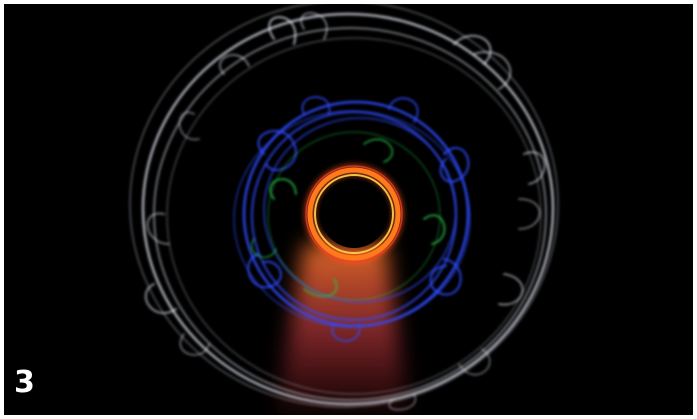  Describe the element at coordinates (354, 214) in the screenshot. I see `inner-light-ring` at that location.